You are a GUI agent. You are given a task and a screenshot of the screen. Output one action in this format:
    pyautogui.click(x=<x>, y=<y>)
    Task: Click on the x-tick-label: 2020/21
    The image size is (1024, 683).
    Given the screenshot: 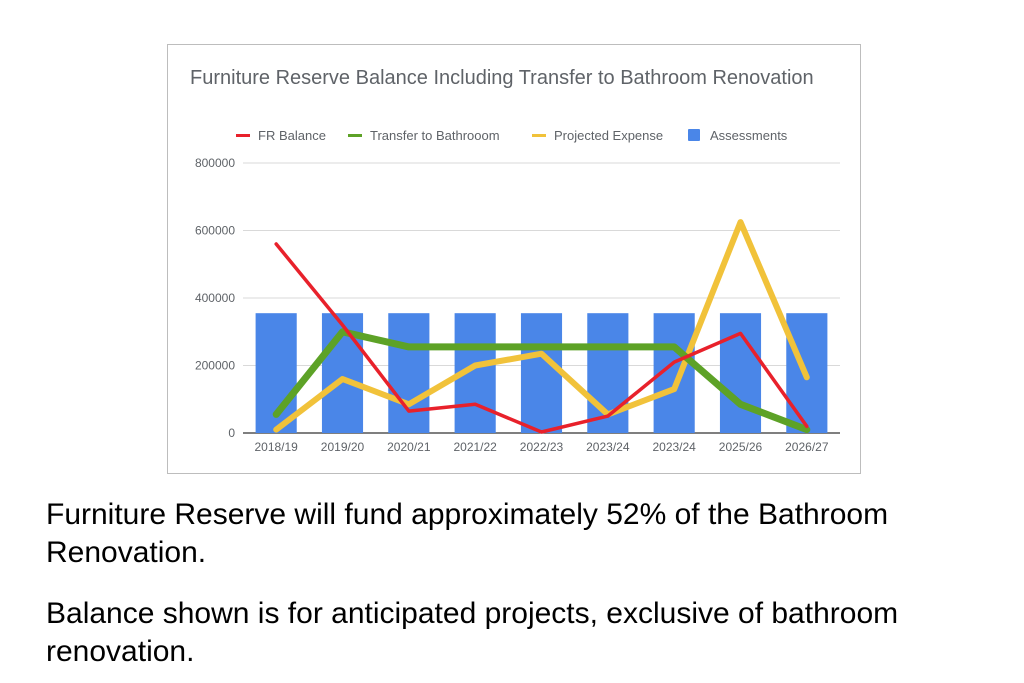 What is the action you would take?
    pyautogui.click(x=409, y=447)
    